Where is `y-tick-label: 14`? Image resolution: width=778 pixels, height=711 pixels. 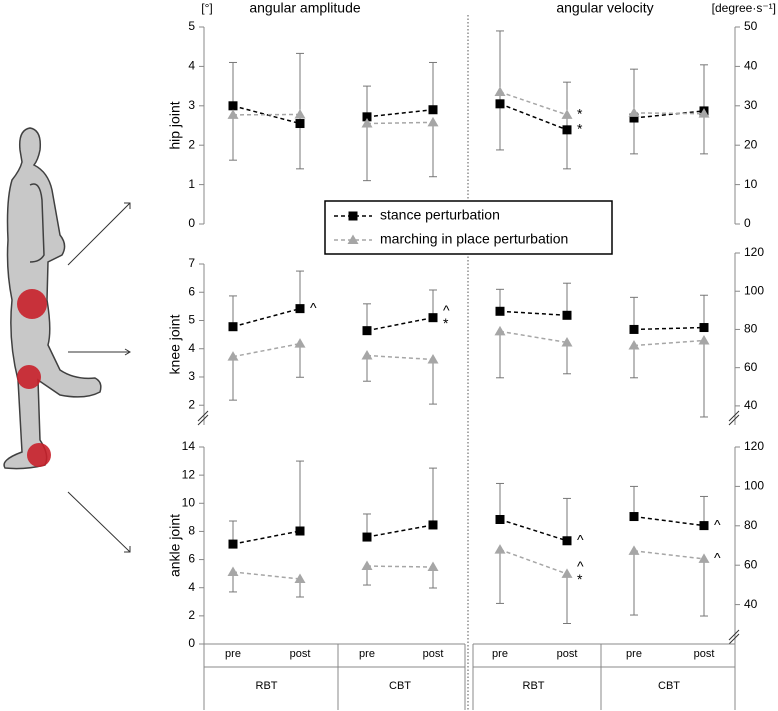
y-tick-label: 14 is located at coordinates (189, 446).